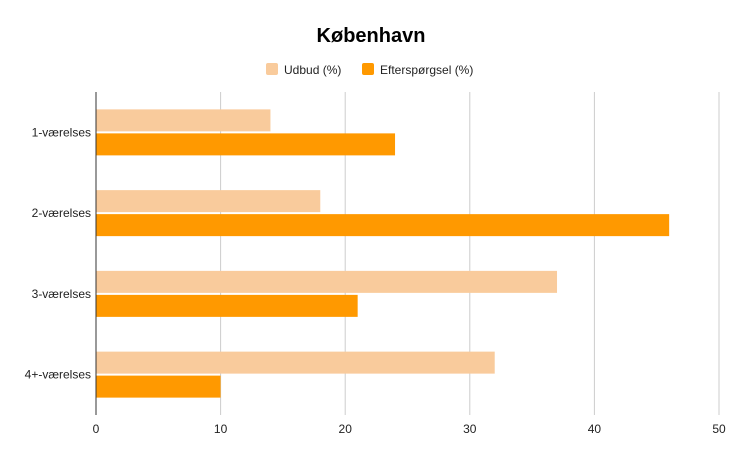  Describe the element at coordinates (595, 429) in the screenshot. I see `x-tick-label: 40` at that location.